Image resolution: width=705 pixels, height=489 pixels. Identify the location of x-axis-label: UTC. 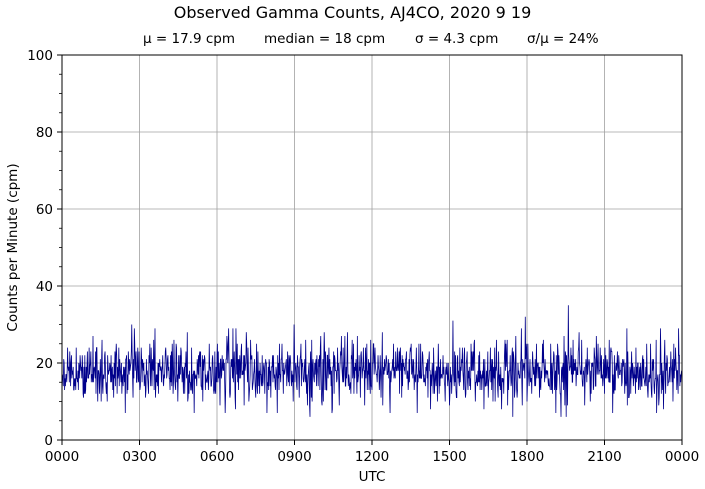
(372, 477).